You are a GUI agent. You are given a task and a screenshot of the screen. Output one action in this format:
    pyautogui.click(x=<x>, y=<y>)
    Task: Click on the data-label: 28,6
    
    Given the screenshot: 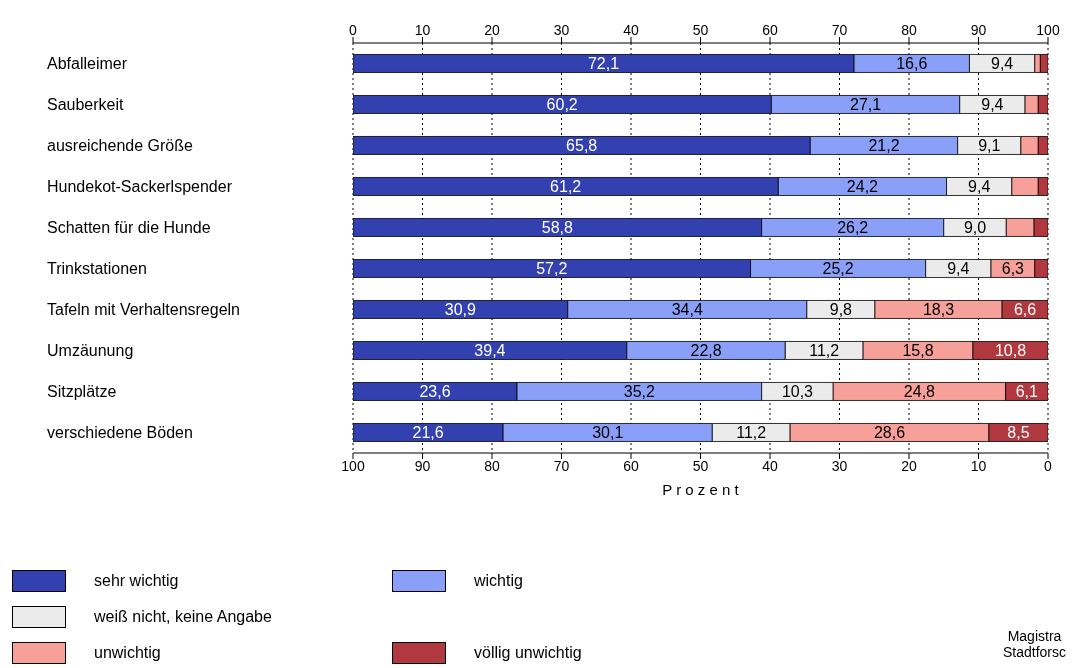 What is the action you would take?
    pyautogui.click(x=889, y=433)
    